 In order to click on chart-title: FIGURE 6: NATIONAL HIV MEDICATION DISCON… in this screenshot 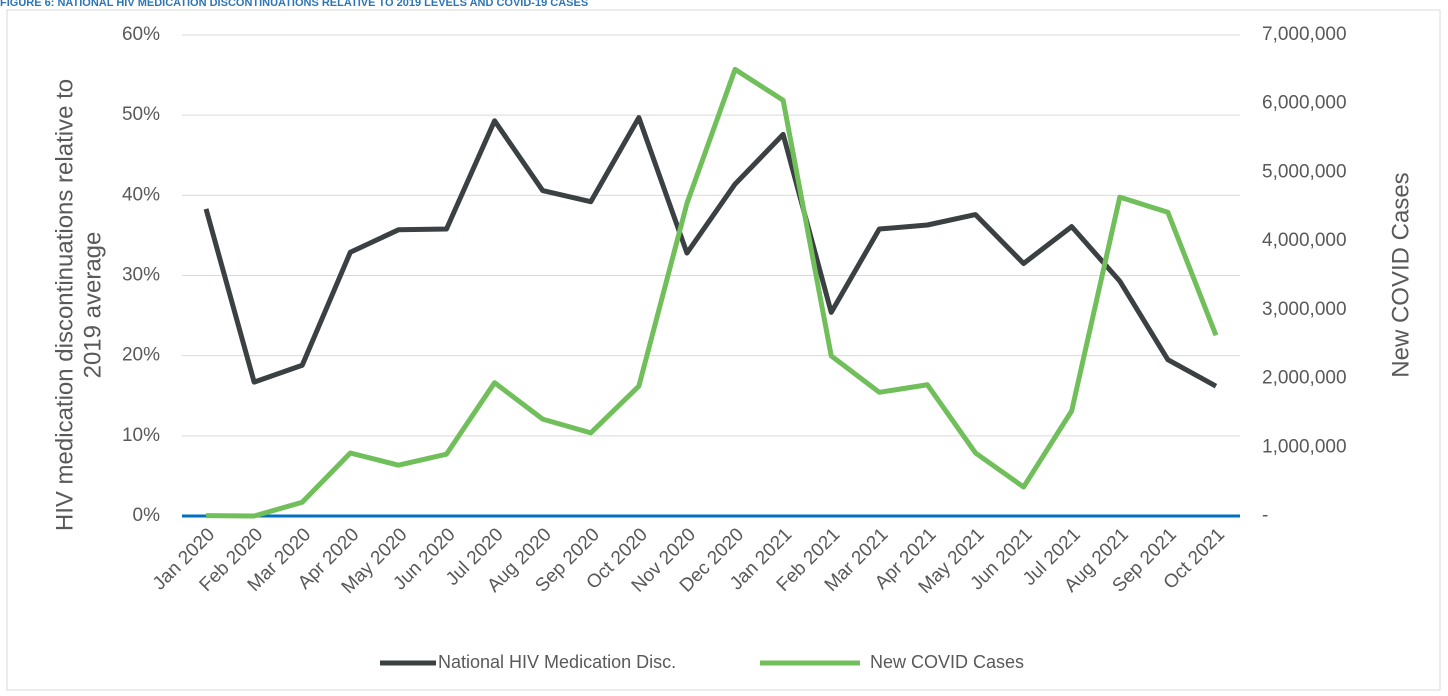, I will do `click(294, 4)`.